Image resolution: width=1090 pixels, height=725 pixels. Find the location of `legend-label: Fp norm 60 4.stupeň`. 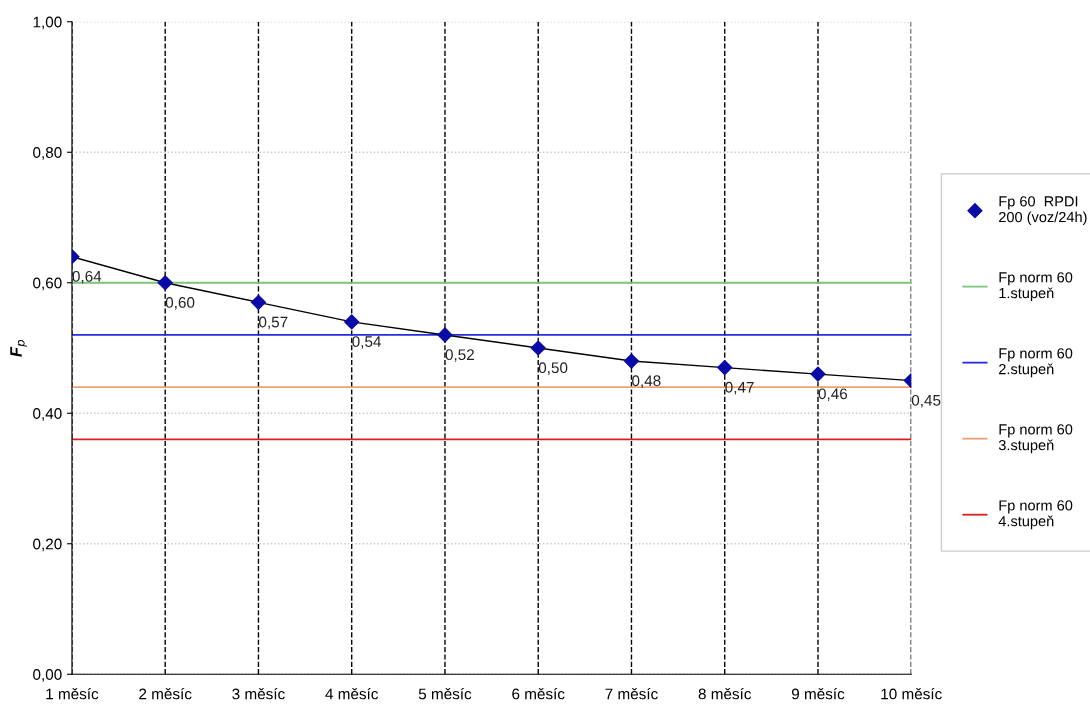

legend-label: Fp norm 60 4.stupeň is located at coordinates (1035, 515).